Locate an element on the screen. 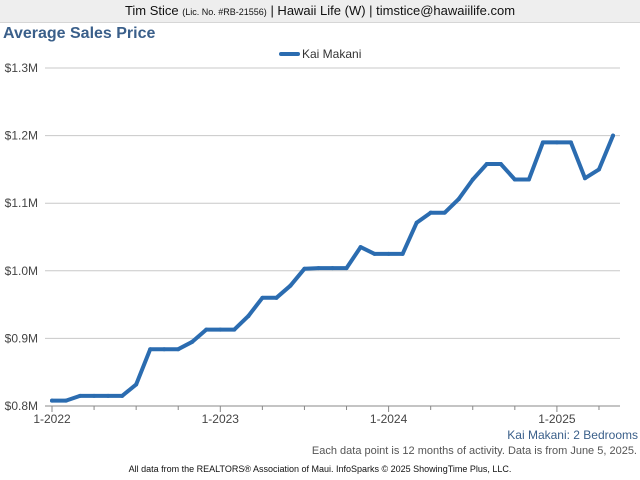  legend-label: Kai Makani is located at coordinates (331, 54).